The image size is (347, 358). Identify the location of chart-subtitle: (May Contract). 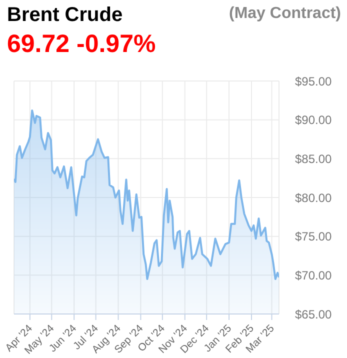
(284, 14).